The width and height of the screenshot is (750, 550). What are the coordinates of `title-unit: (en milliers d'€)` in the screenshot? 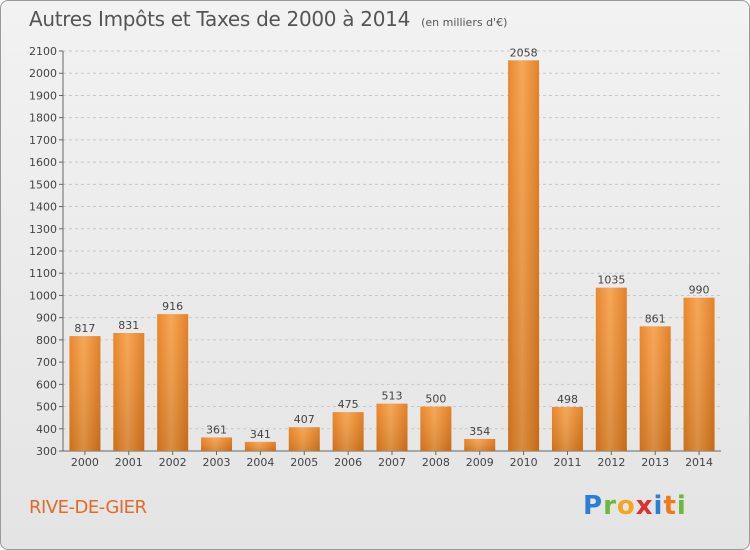 It's located at (464, 22).